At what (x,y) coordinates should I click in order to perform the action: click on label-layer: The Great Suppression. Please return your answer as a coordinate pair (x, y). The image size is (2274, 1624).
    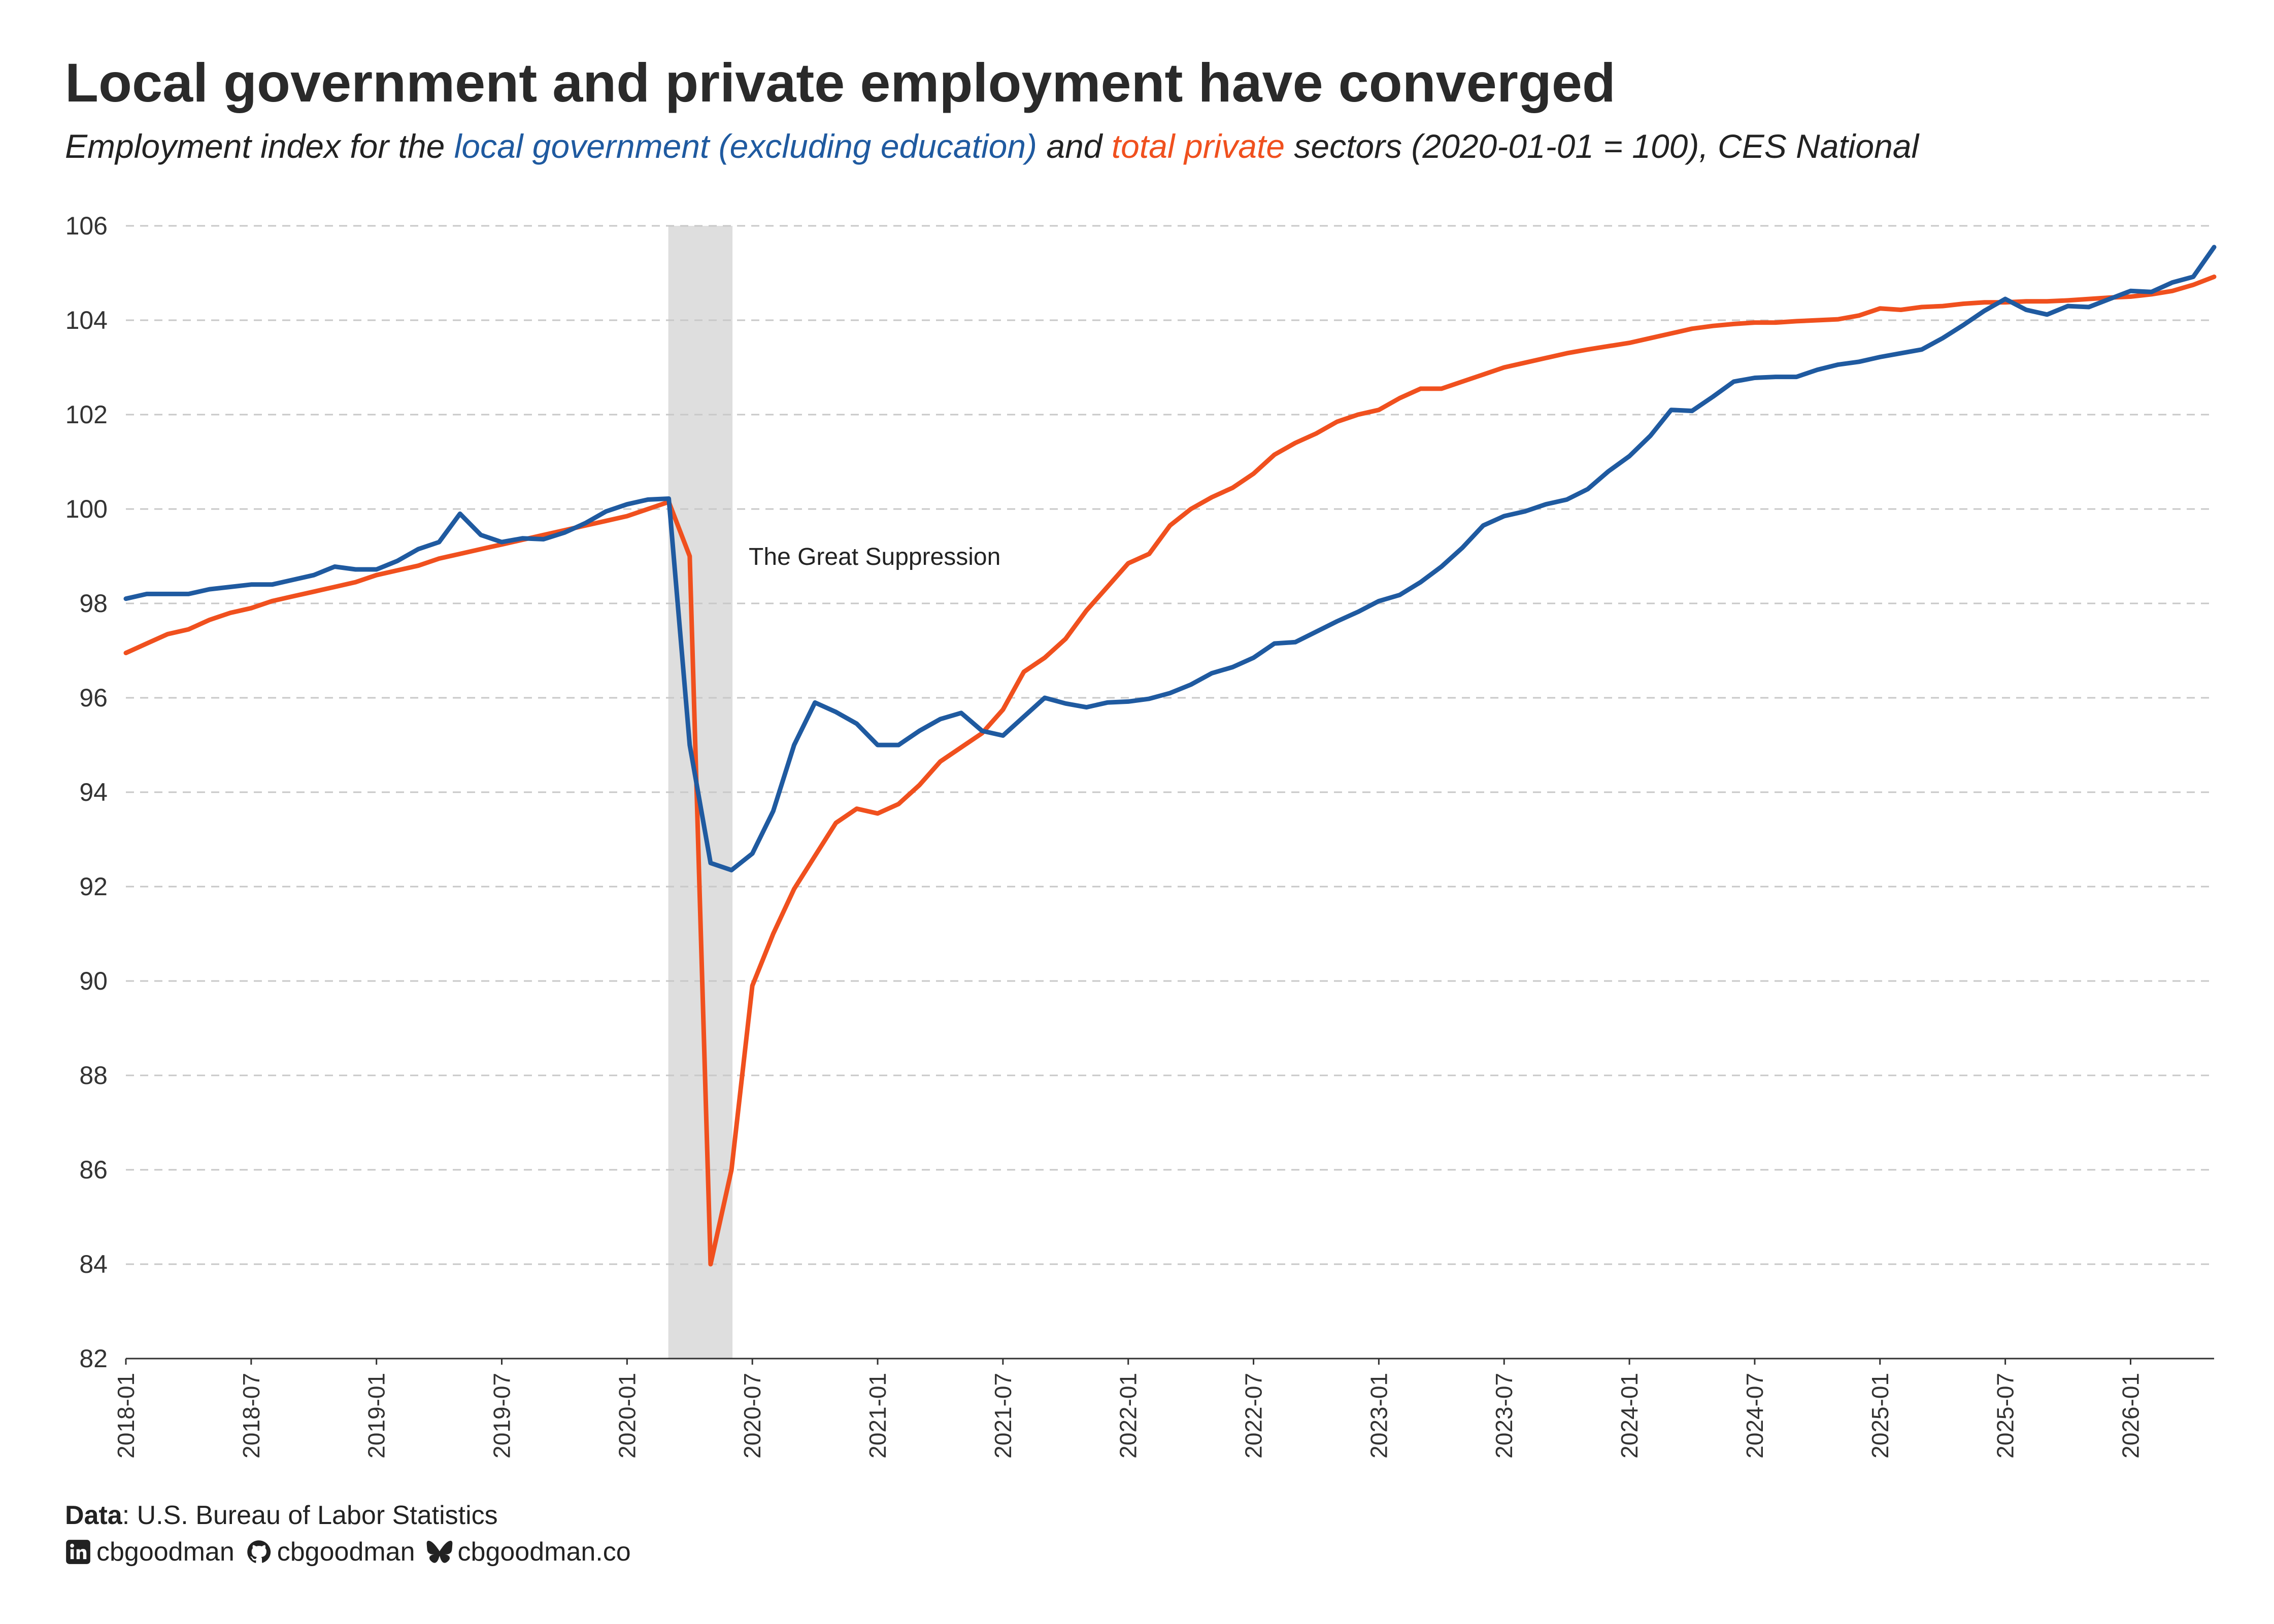
    Looking at the image, I should click on (875, 557).